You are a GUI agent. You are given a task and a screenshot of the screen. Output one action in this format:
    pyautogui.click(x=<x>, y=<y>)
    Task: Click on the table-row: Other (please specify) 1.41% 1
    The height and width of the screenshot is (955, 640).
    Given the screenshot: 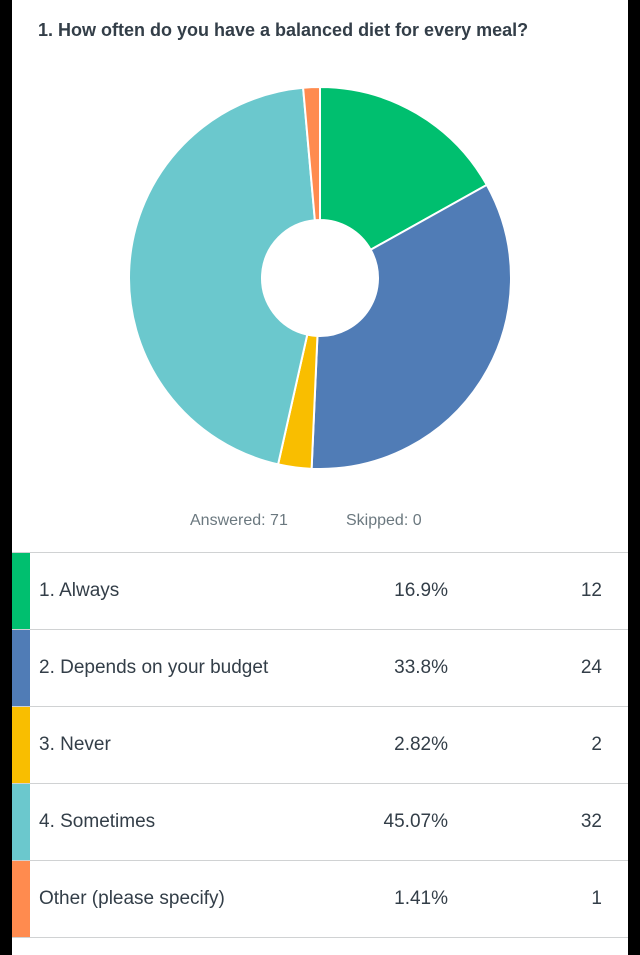 What is the action you would take?
    pyautogui.click(x=320, y=899)
    